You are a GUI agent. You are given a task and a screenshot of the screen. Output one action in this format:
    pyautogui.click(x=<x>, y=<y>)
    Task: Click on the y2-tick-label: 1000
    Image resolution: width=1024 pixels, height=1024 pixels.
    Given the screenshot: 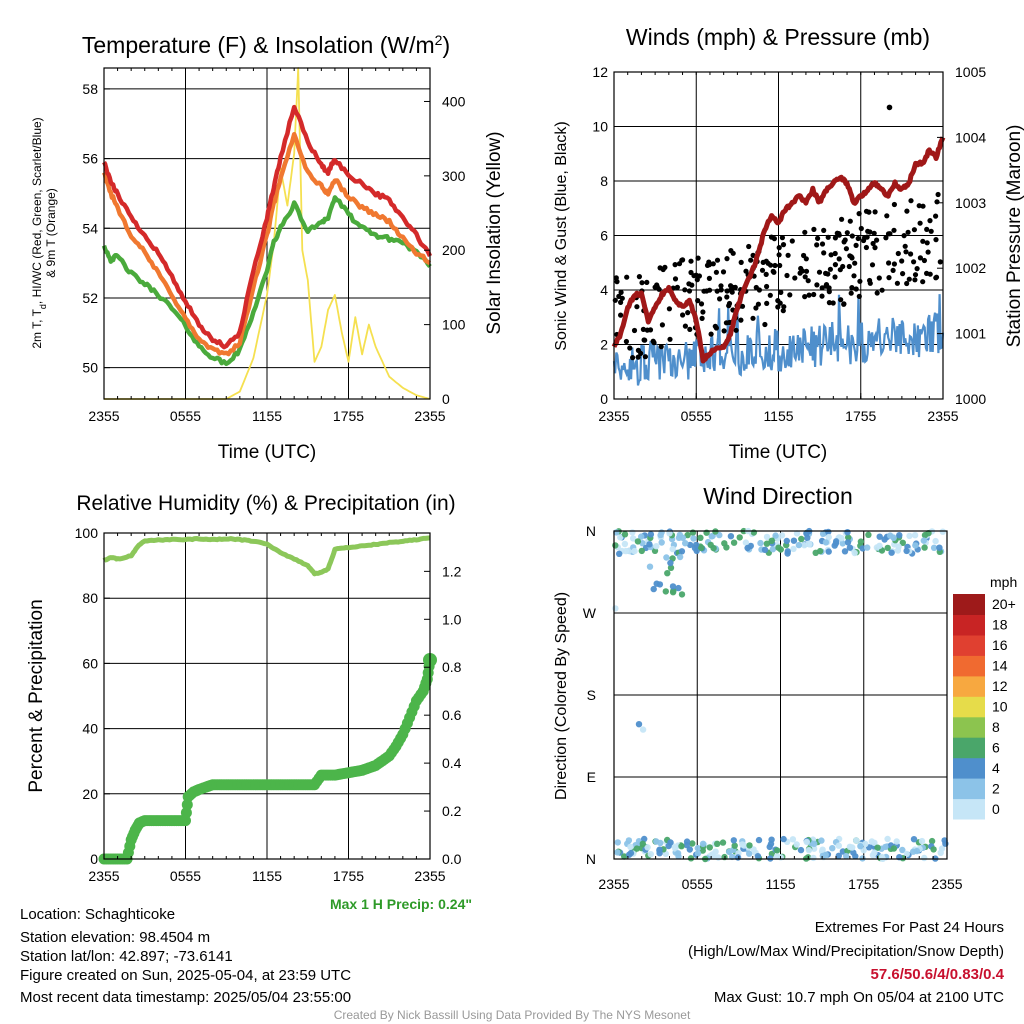 What is the action you would take?
    pyautogui.click(x=970, y=399)
    